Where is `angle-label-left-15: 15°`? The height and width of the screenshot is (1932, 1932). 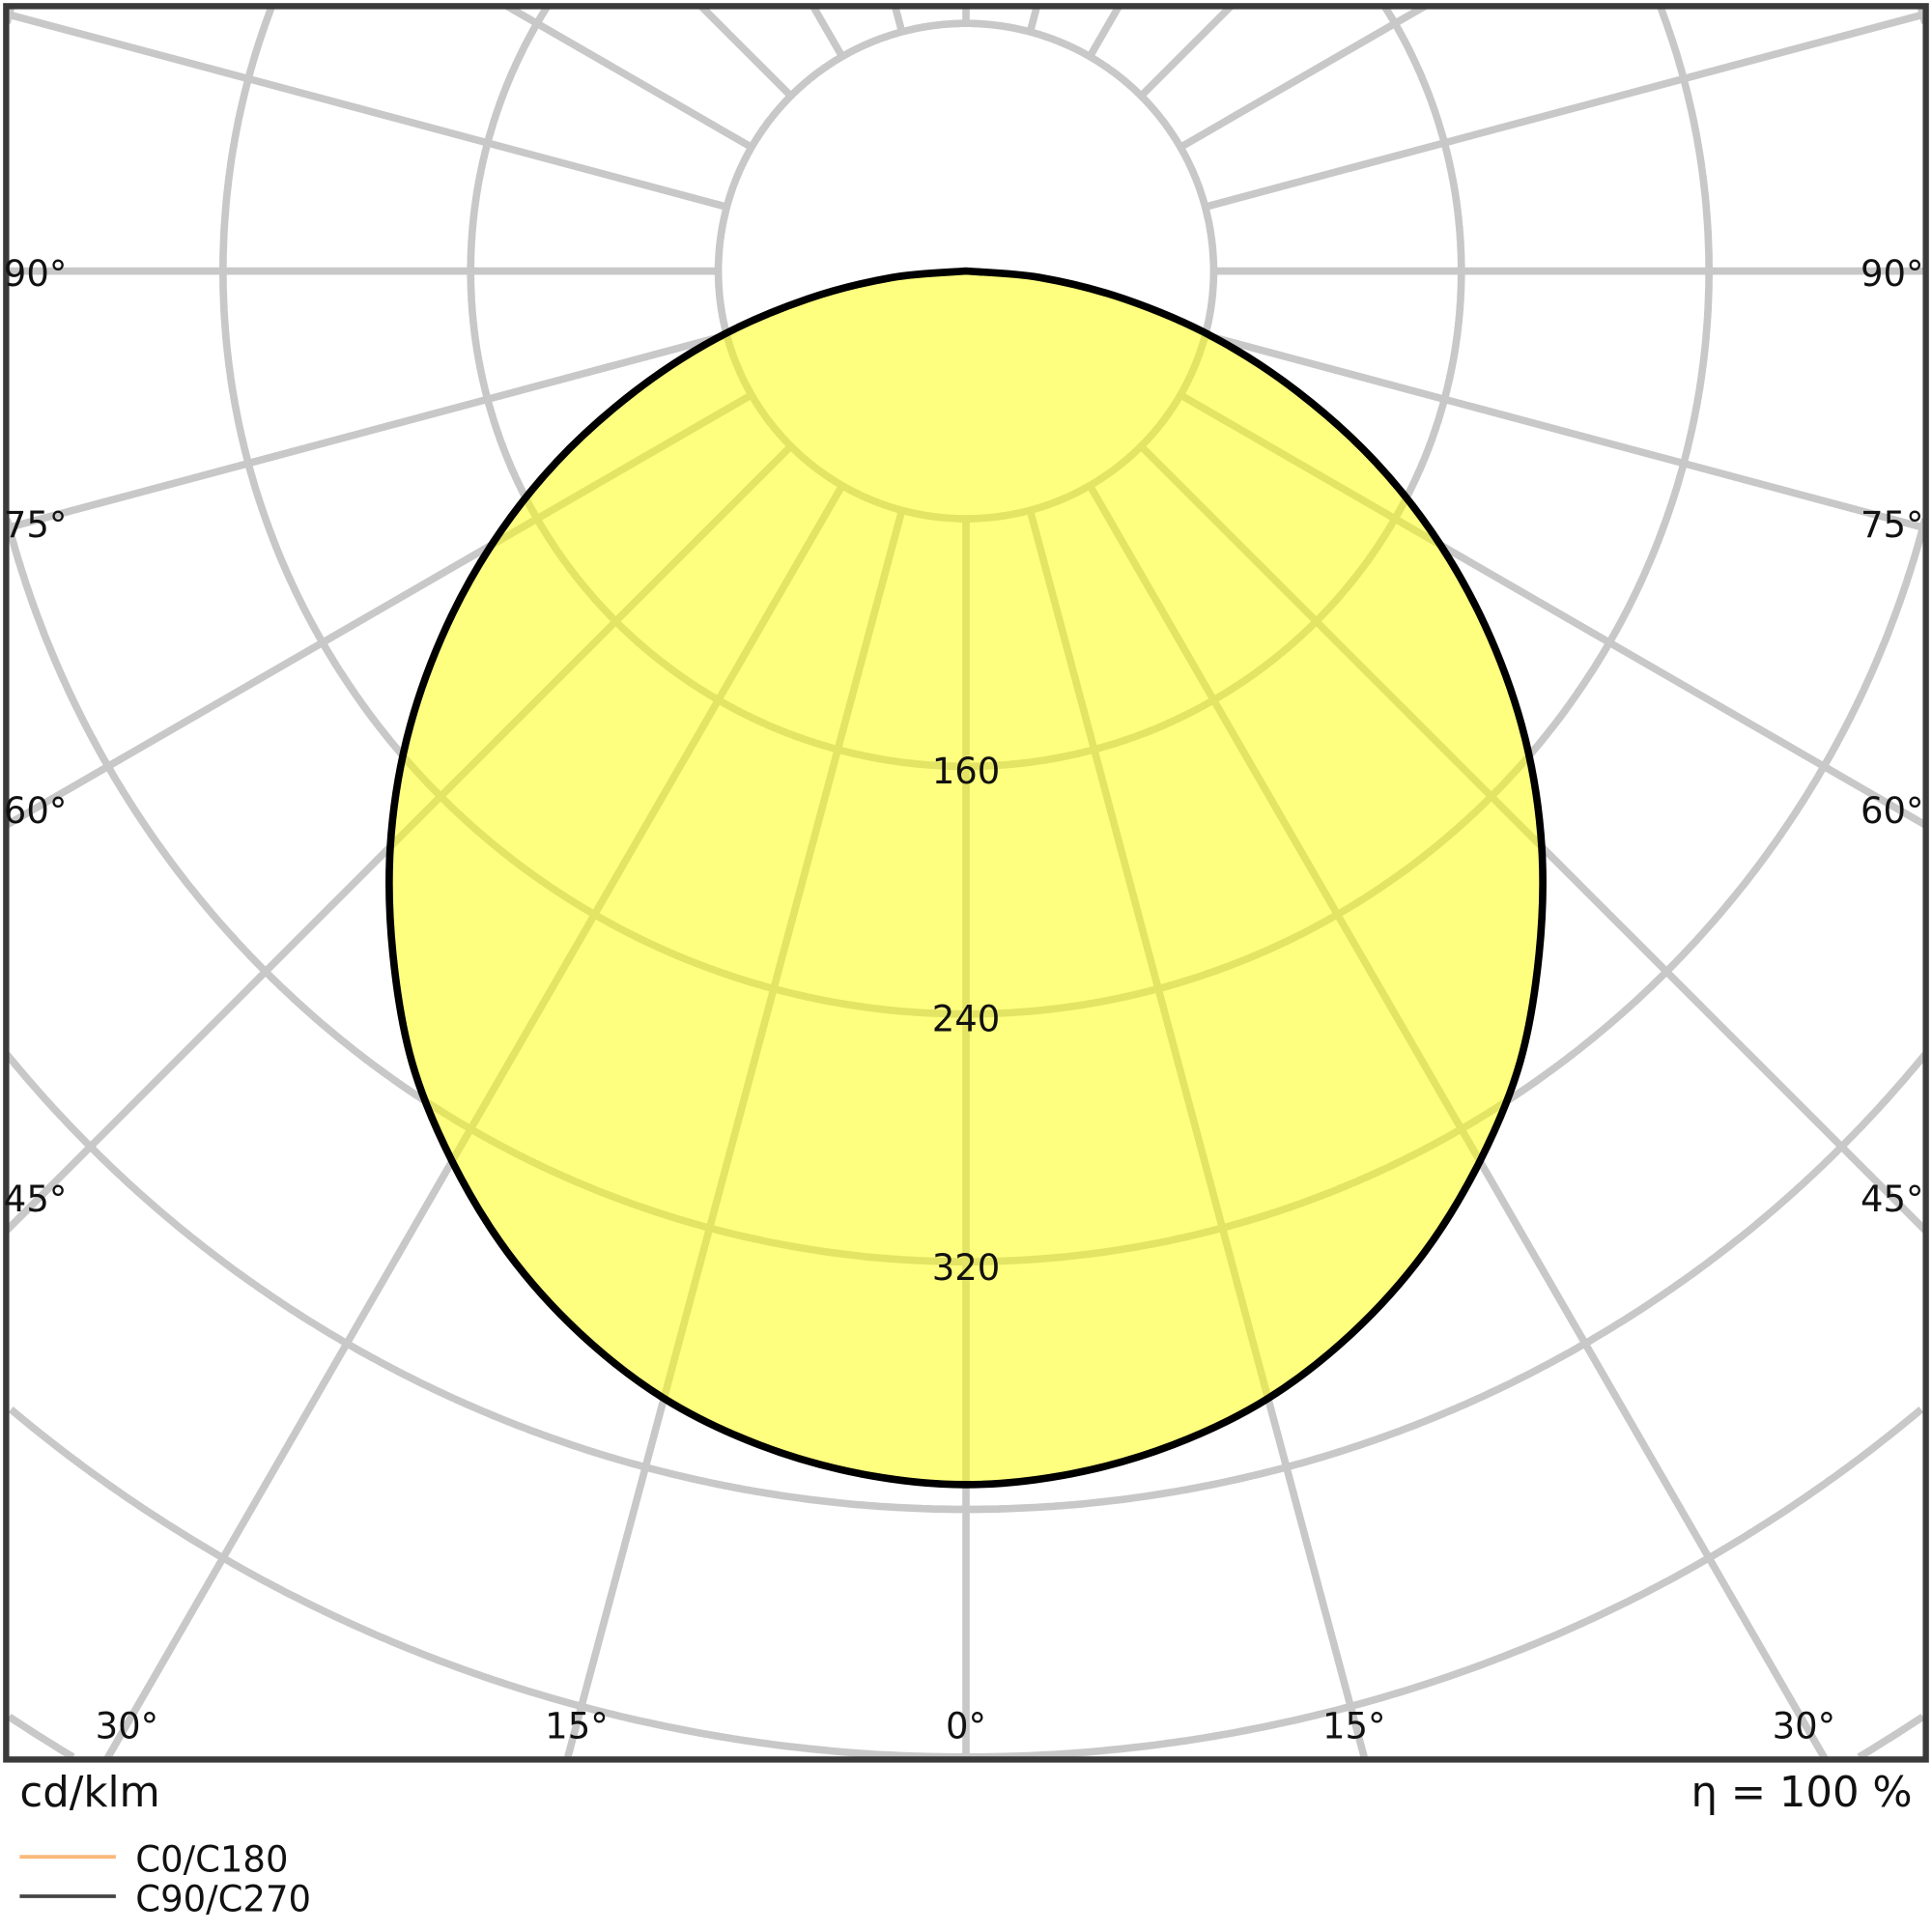
angle-label-left-15: 15° is located at coordinates (577, 1726).